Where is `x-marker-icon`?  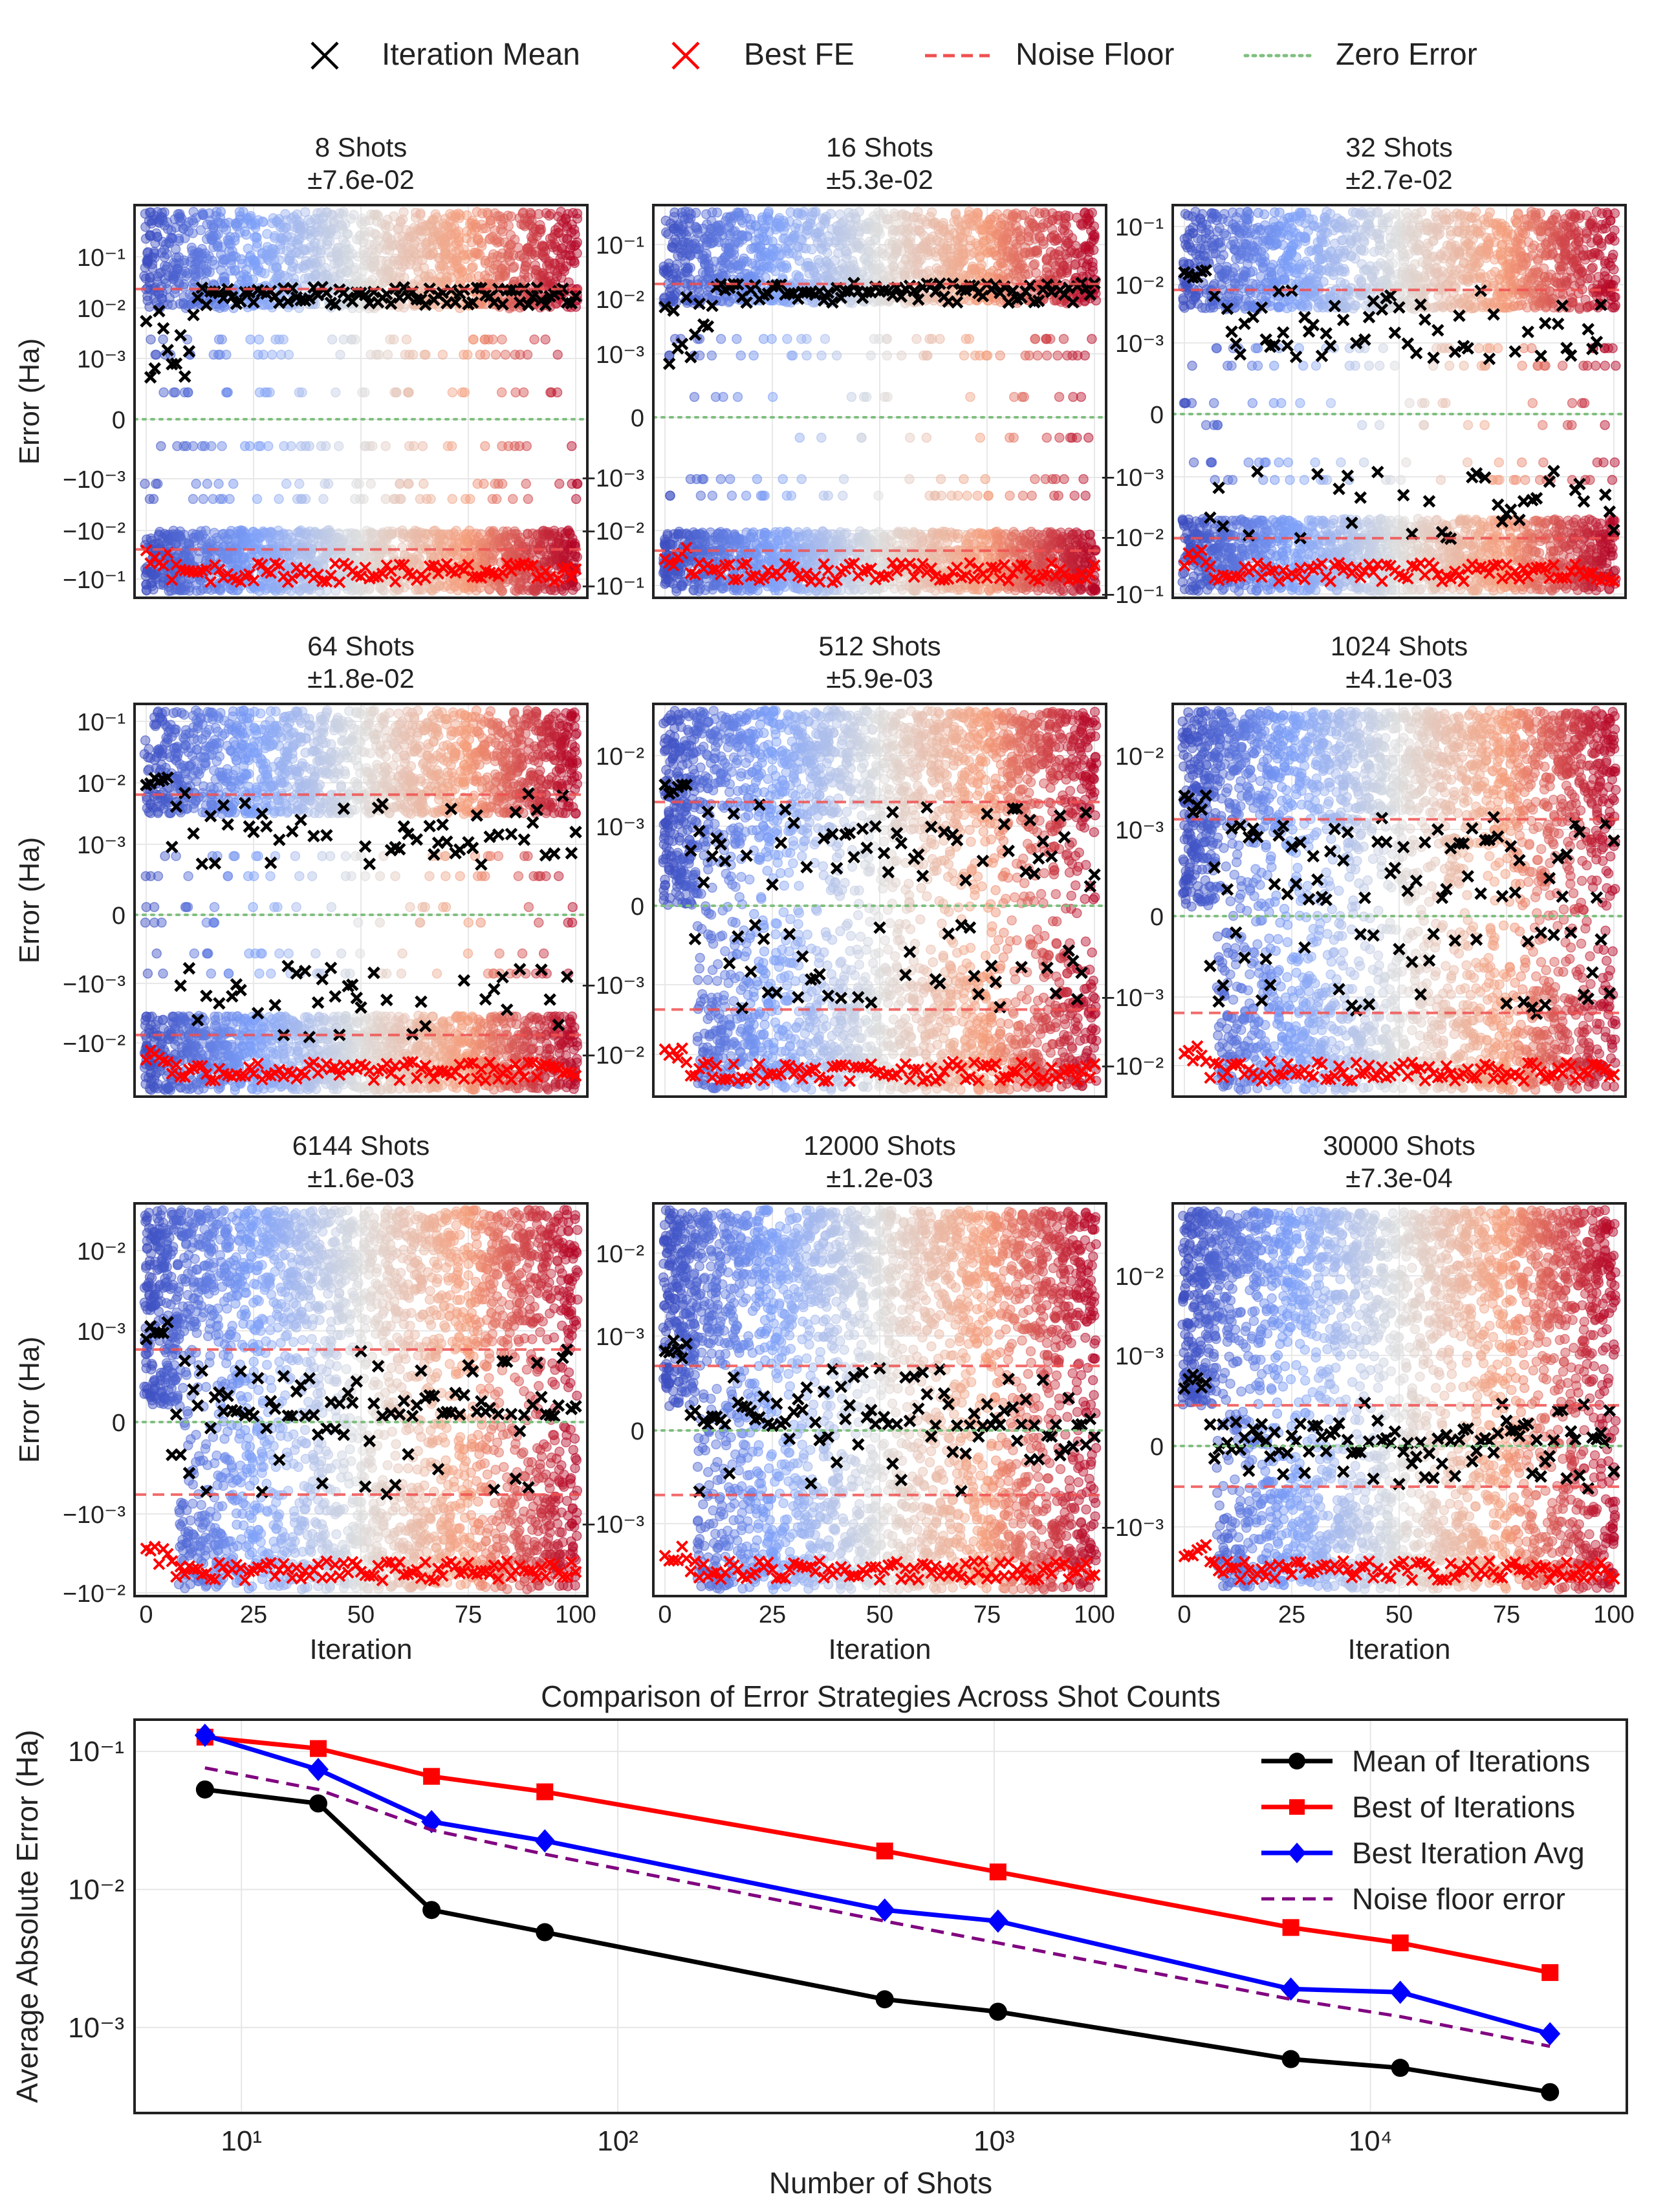 x-marker-icon is located at coordinates (686, 55).